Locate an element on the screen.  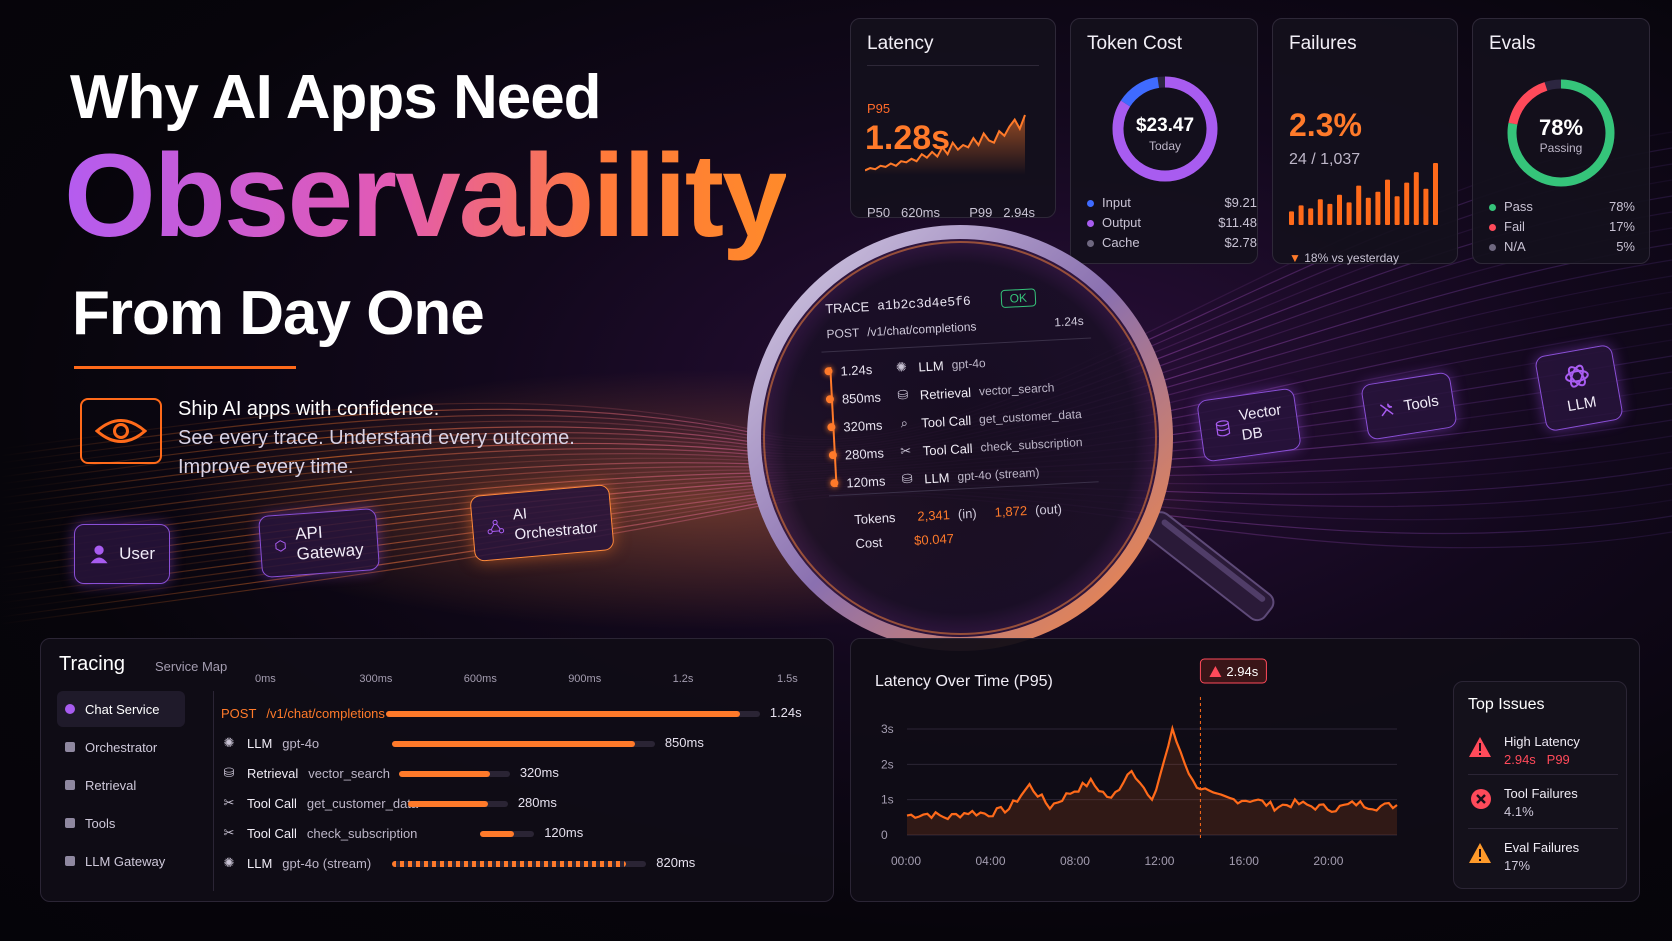
issue-separator is located at coordinates (1543, 774).